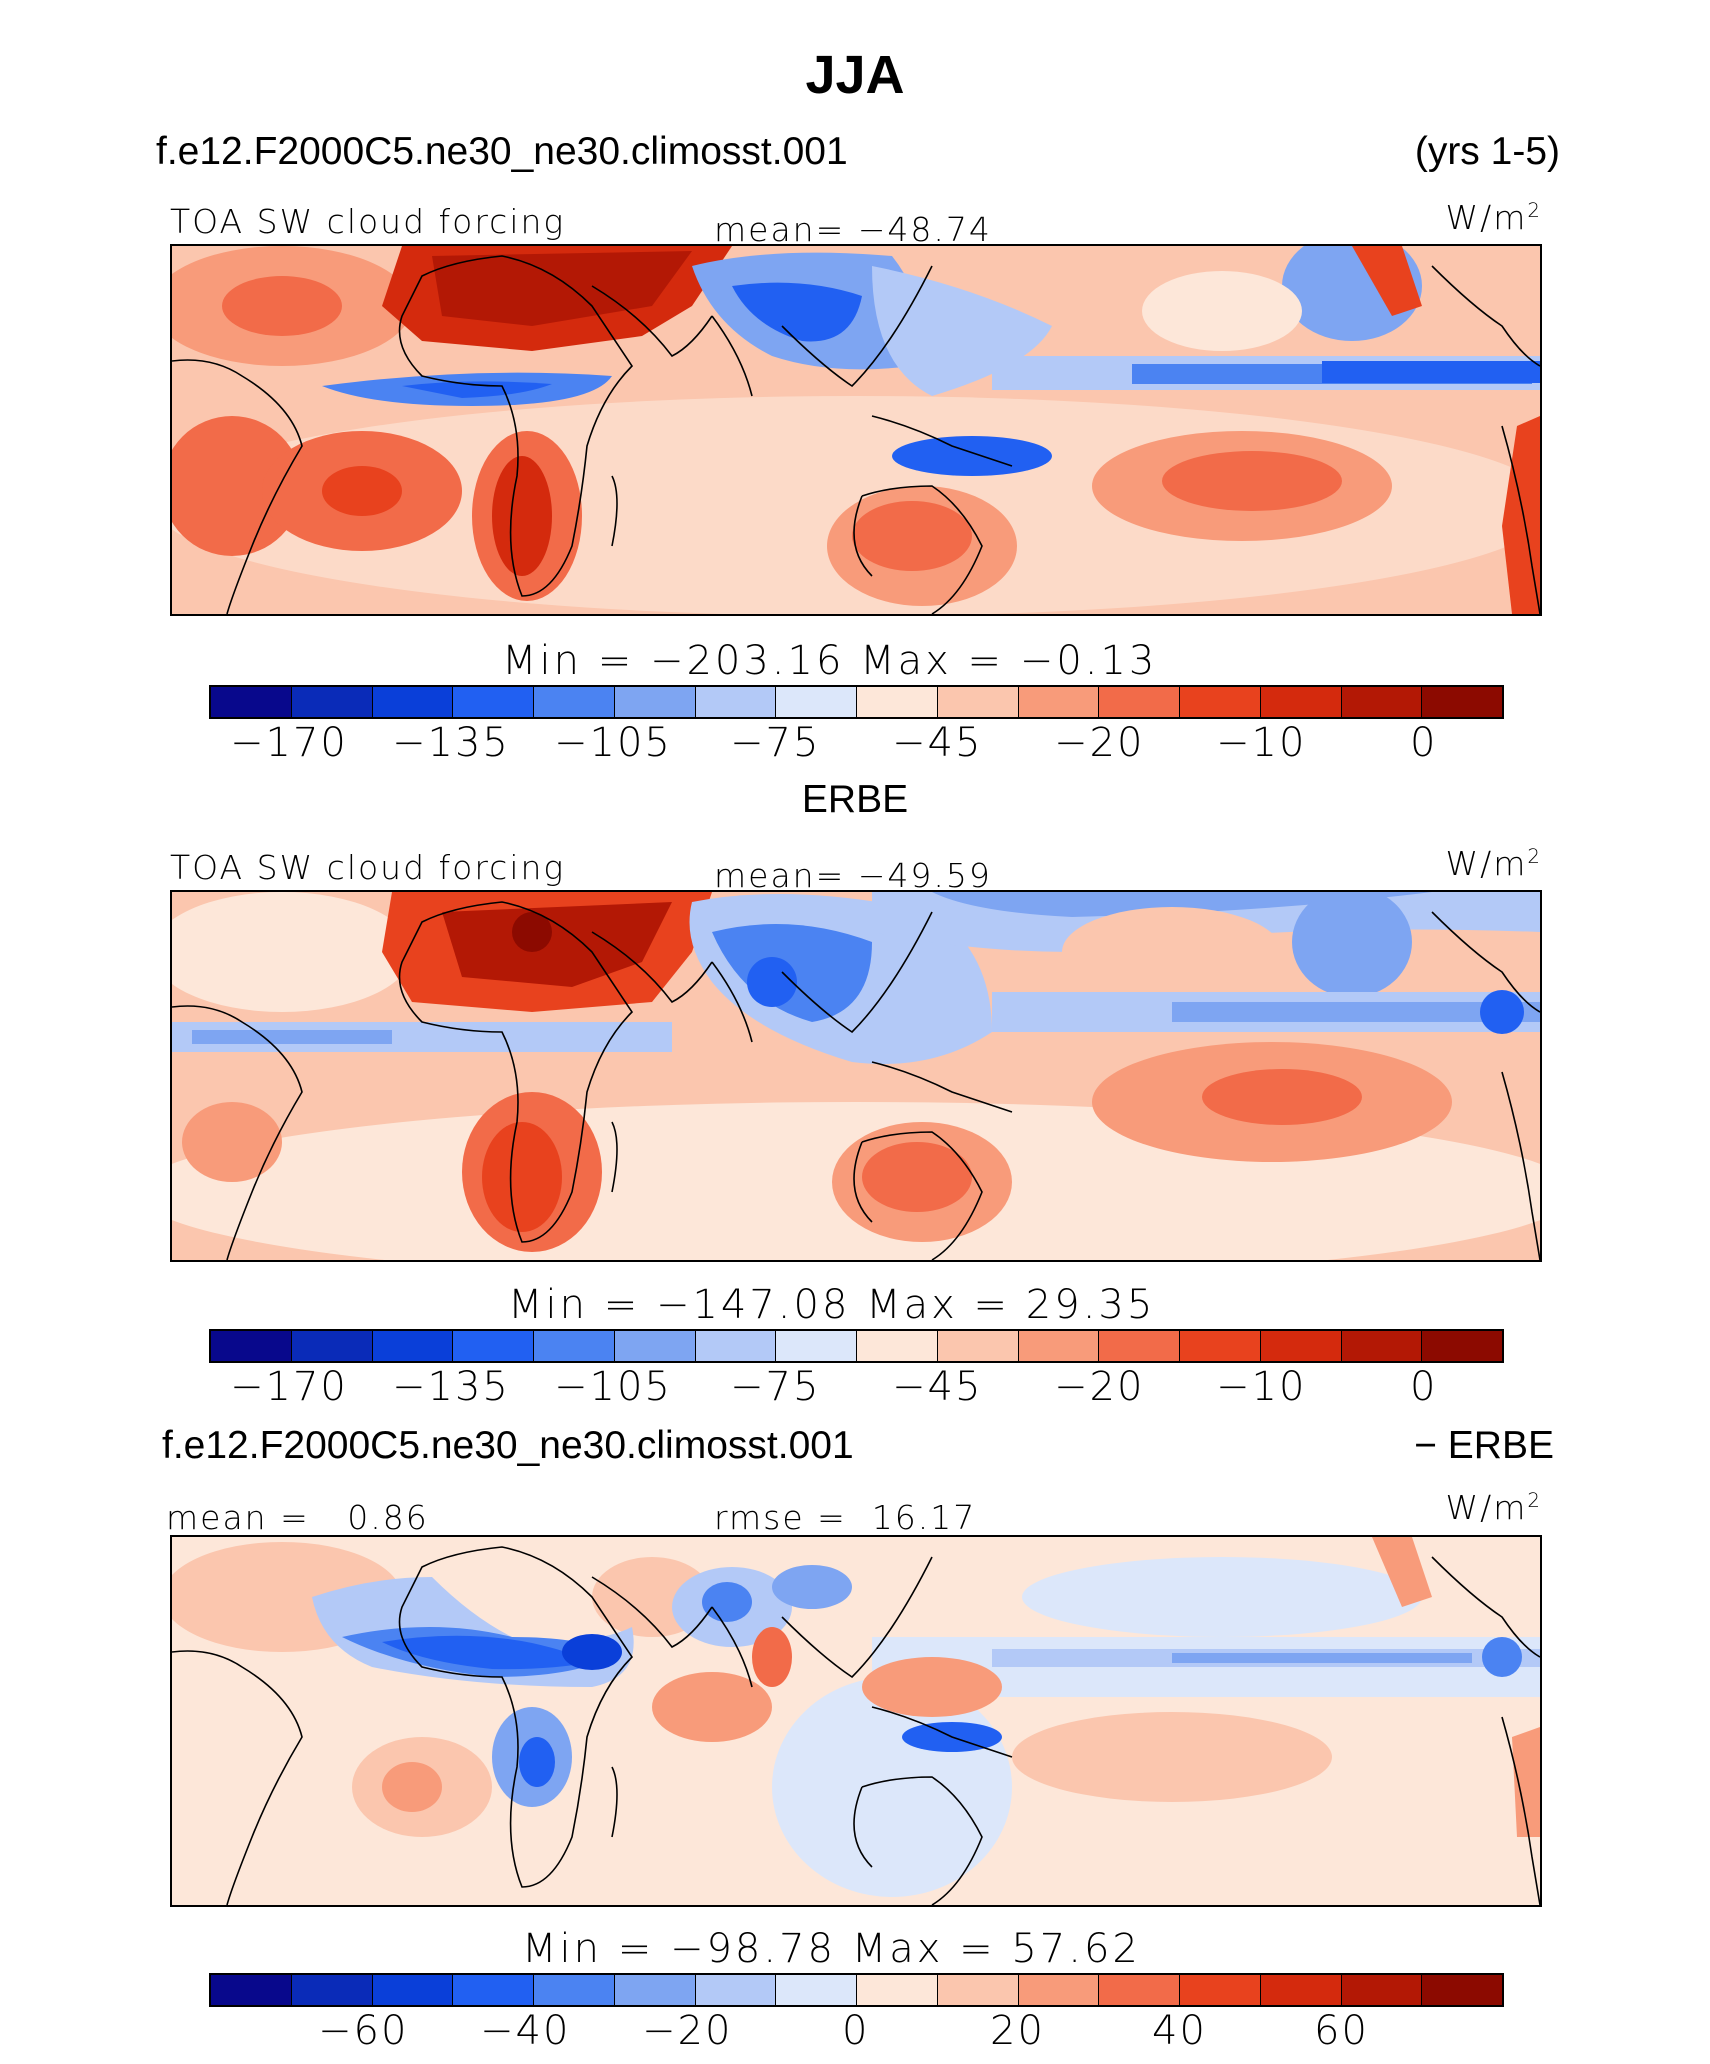 The width and height of the screenshot is (1710, 2064). Describe the element at coordinates (906, 661) in the screenshot. I see `panel1-max-label: Max` at that location.